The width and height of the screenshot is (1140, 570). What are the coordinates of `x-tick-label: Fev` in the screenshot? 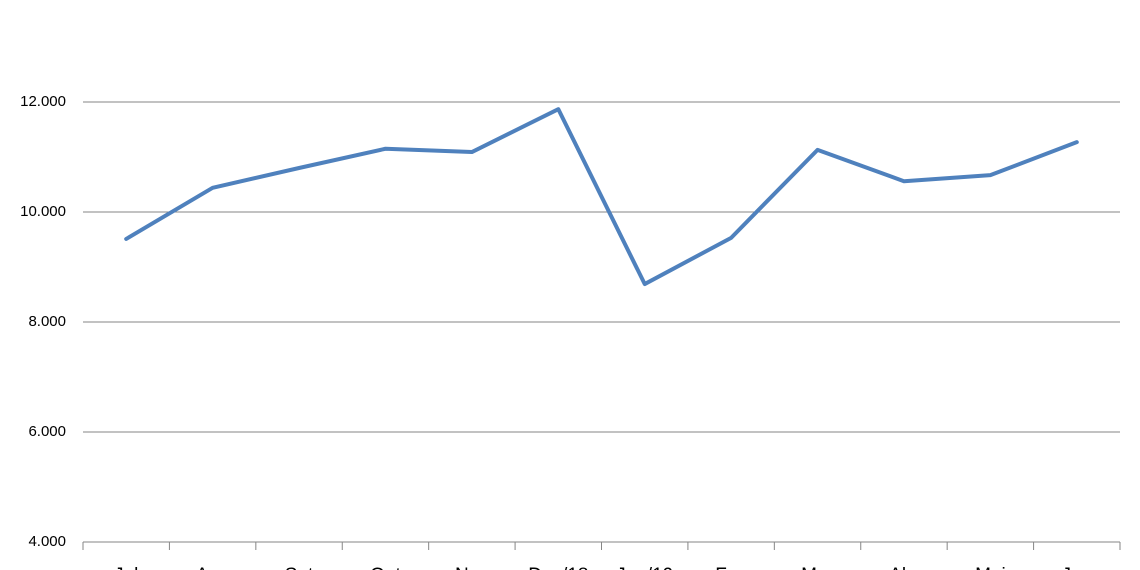 It's located at (731, 567).